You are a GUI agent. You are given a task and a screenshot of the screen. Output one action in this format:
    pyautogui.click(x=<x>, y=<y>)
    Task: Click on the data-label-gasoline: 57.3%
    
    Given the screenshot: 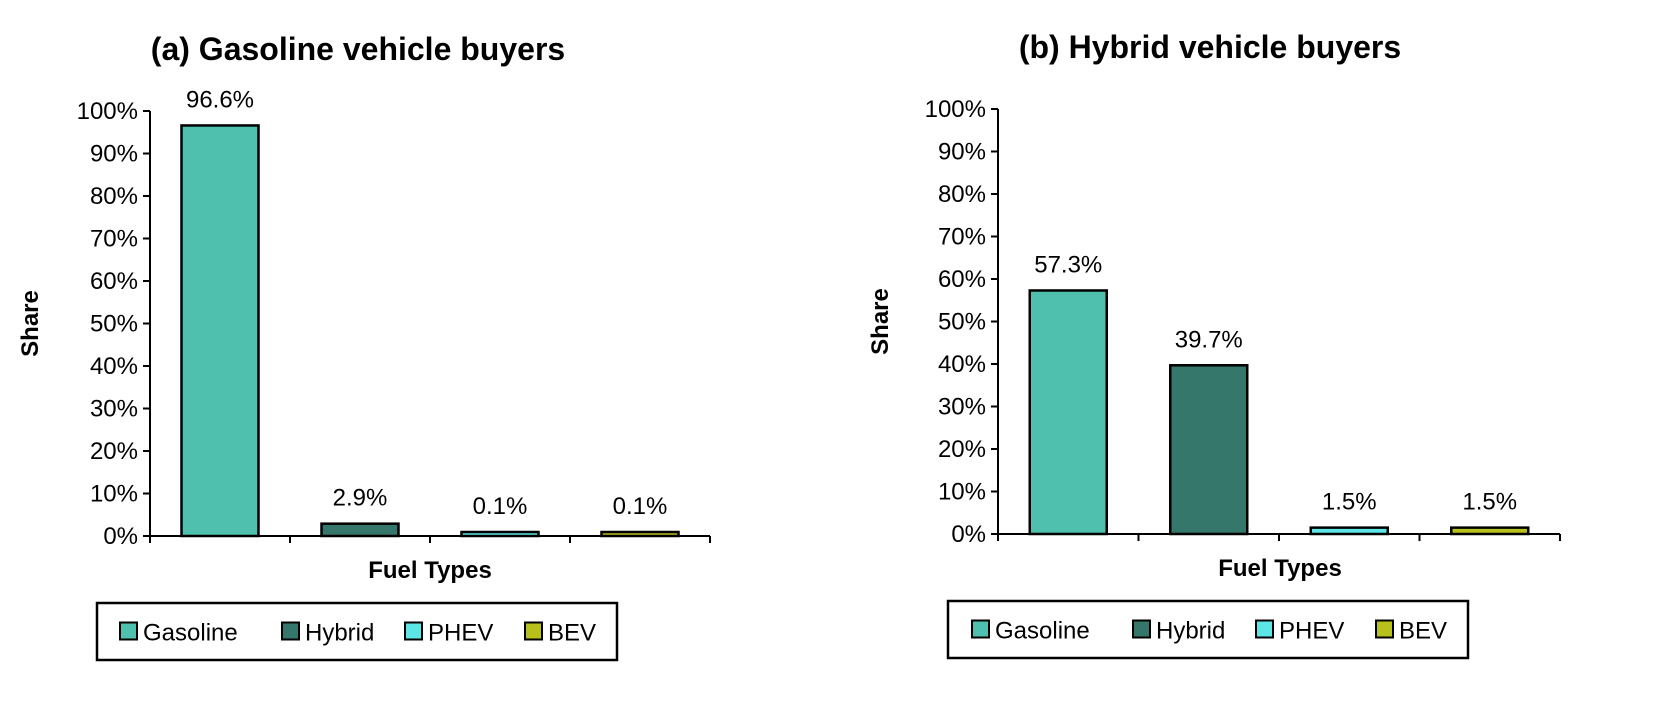 What is the action you would take?
    pyautogui.click(x=1068, y=264)
    